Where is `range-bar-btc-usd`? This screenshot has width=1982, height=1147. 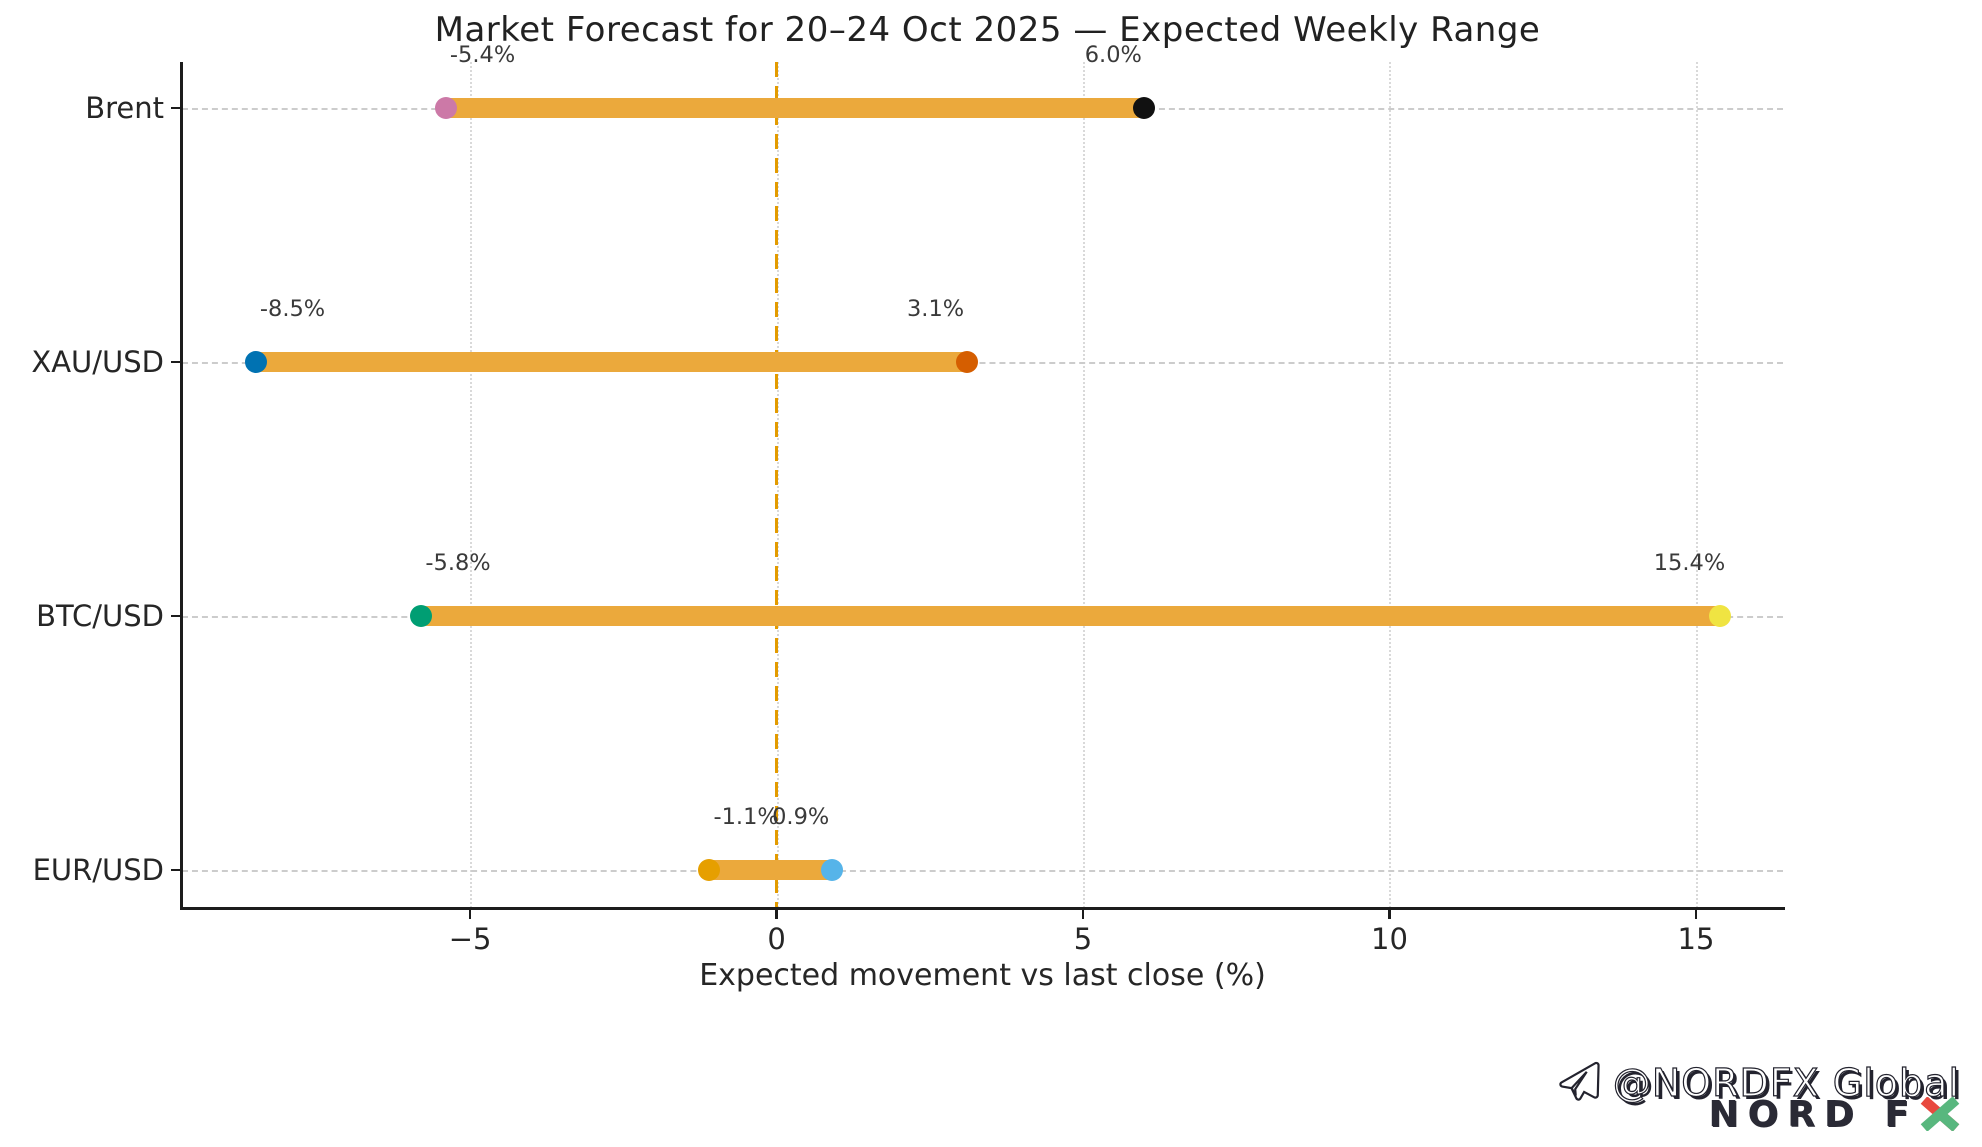 range-bar-btc-usd is located at coordinates (1071, 615).